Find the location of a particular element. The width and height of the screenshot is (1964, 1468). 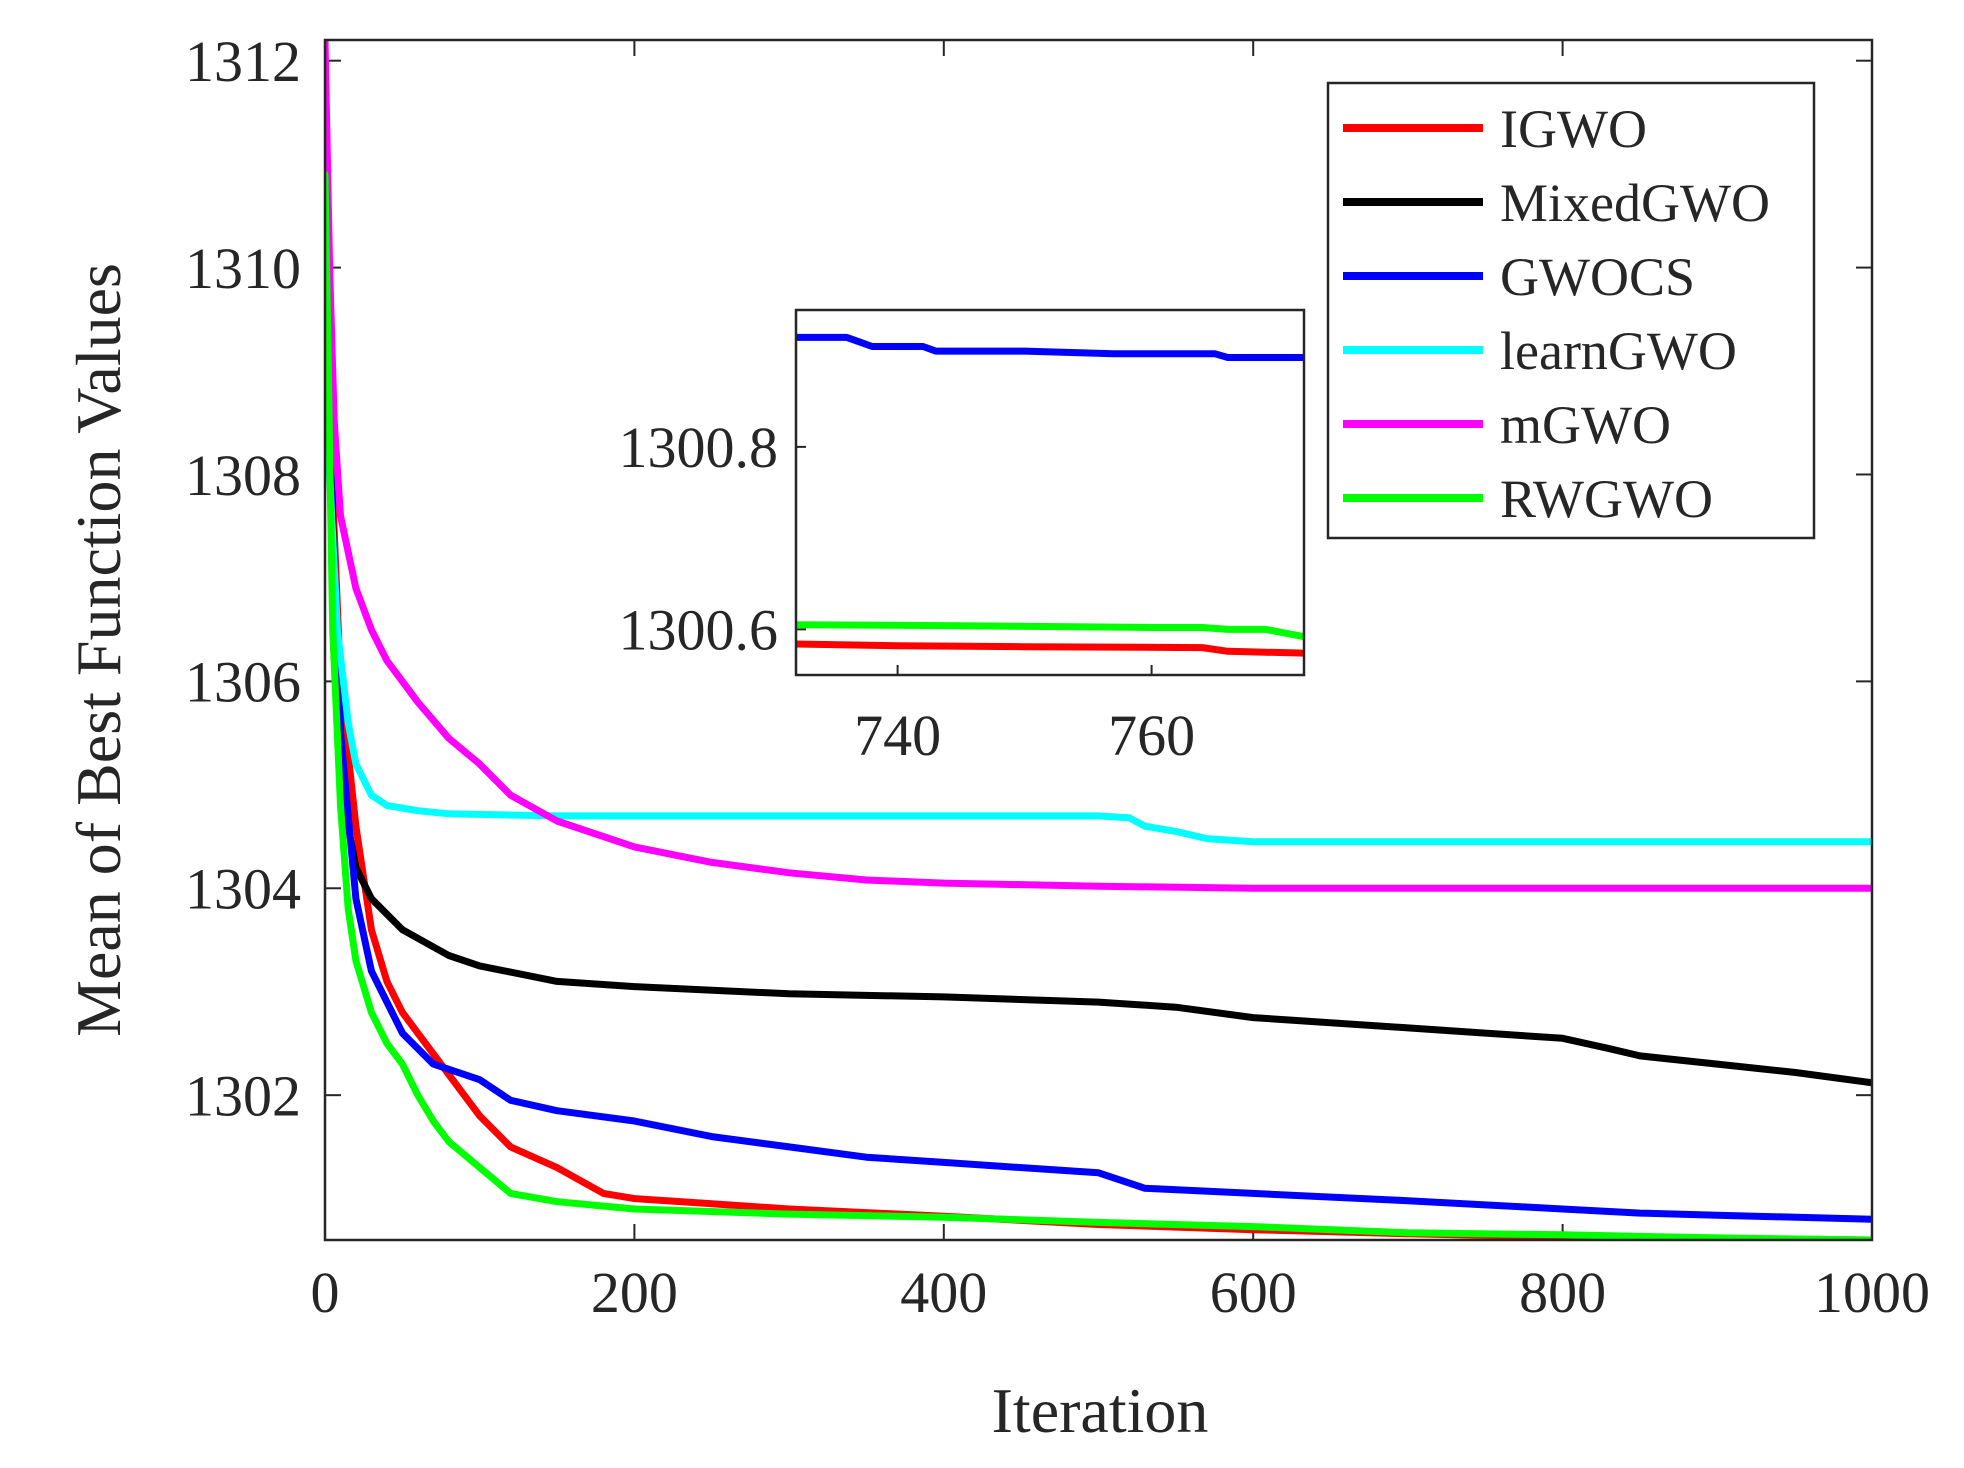

inset-x-tick-label: 760 is located at coordinates (1151, 735).